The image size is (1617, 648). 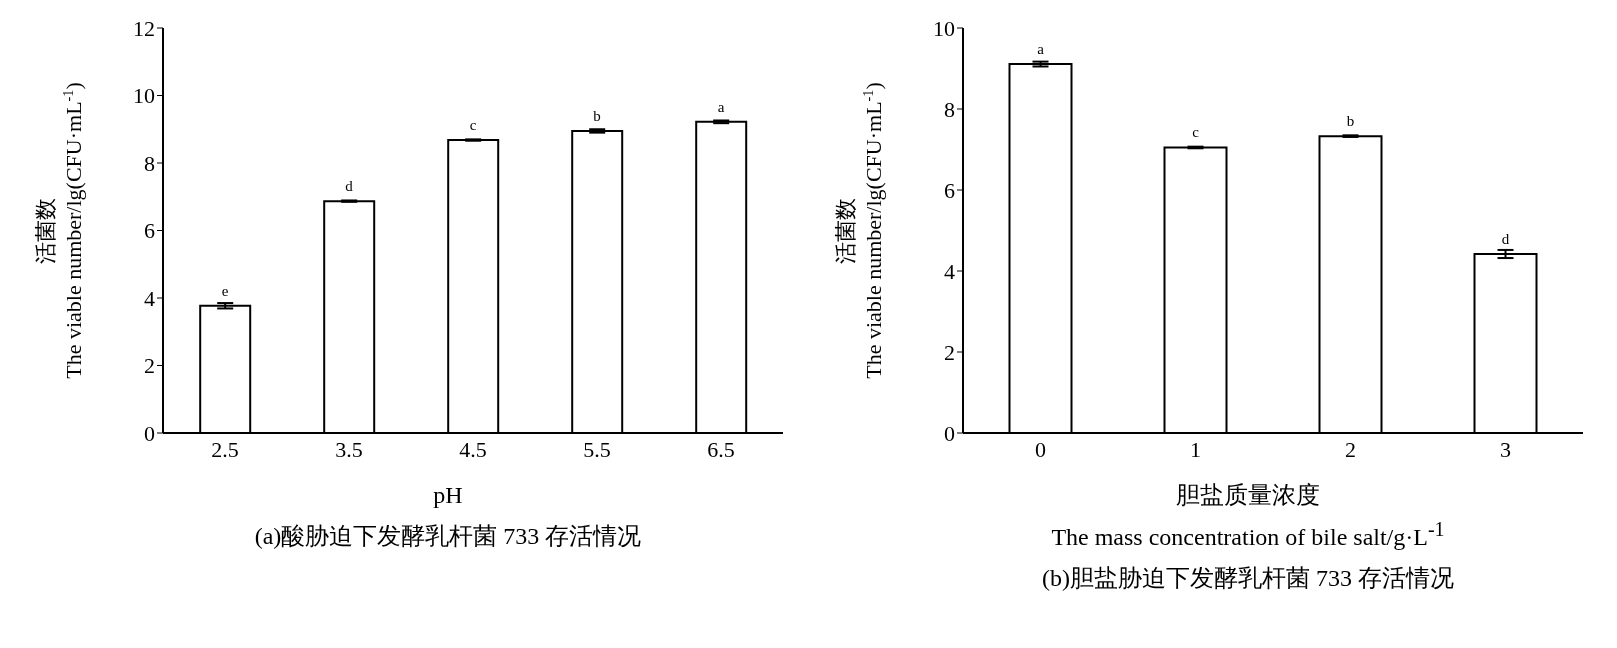 I want to click on text: (b)胆盐胁迫下发酵乳杆菌 733 存活情况, so click(x=1248, y=578).